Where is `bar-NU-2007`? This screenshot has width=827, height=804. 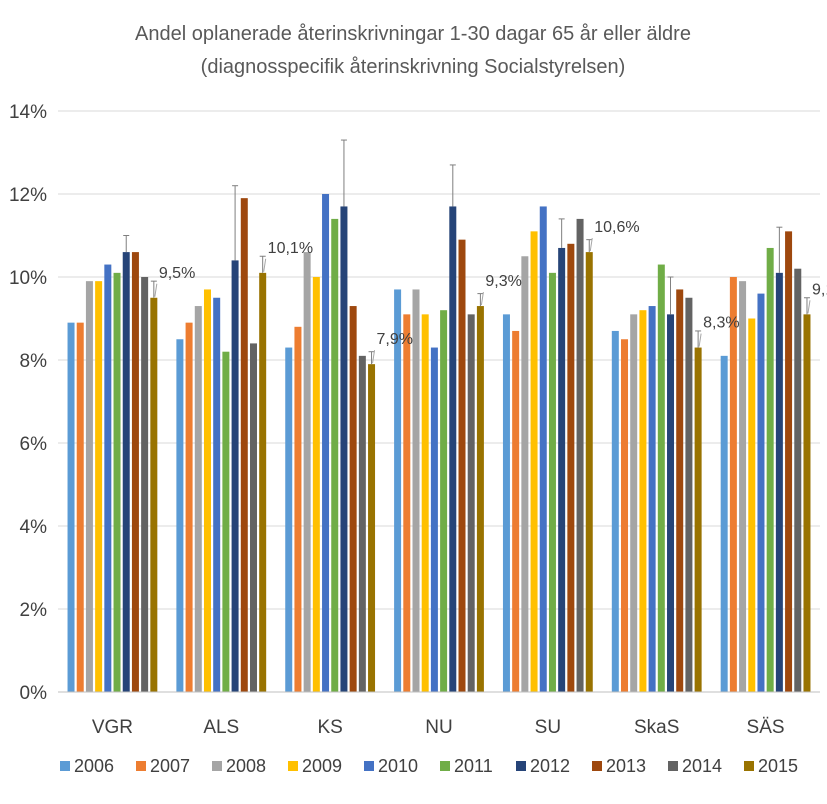 bar-NU-2007 is located at coordinates (407, 503).